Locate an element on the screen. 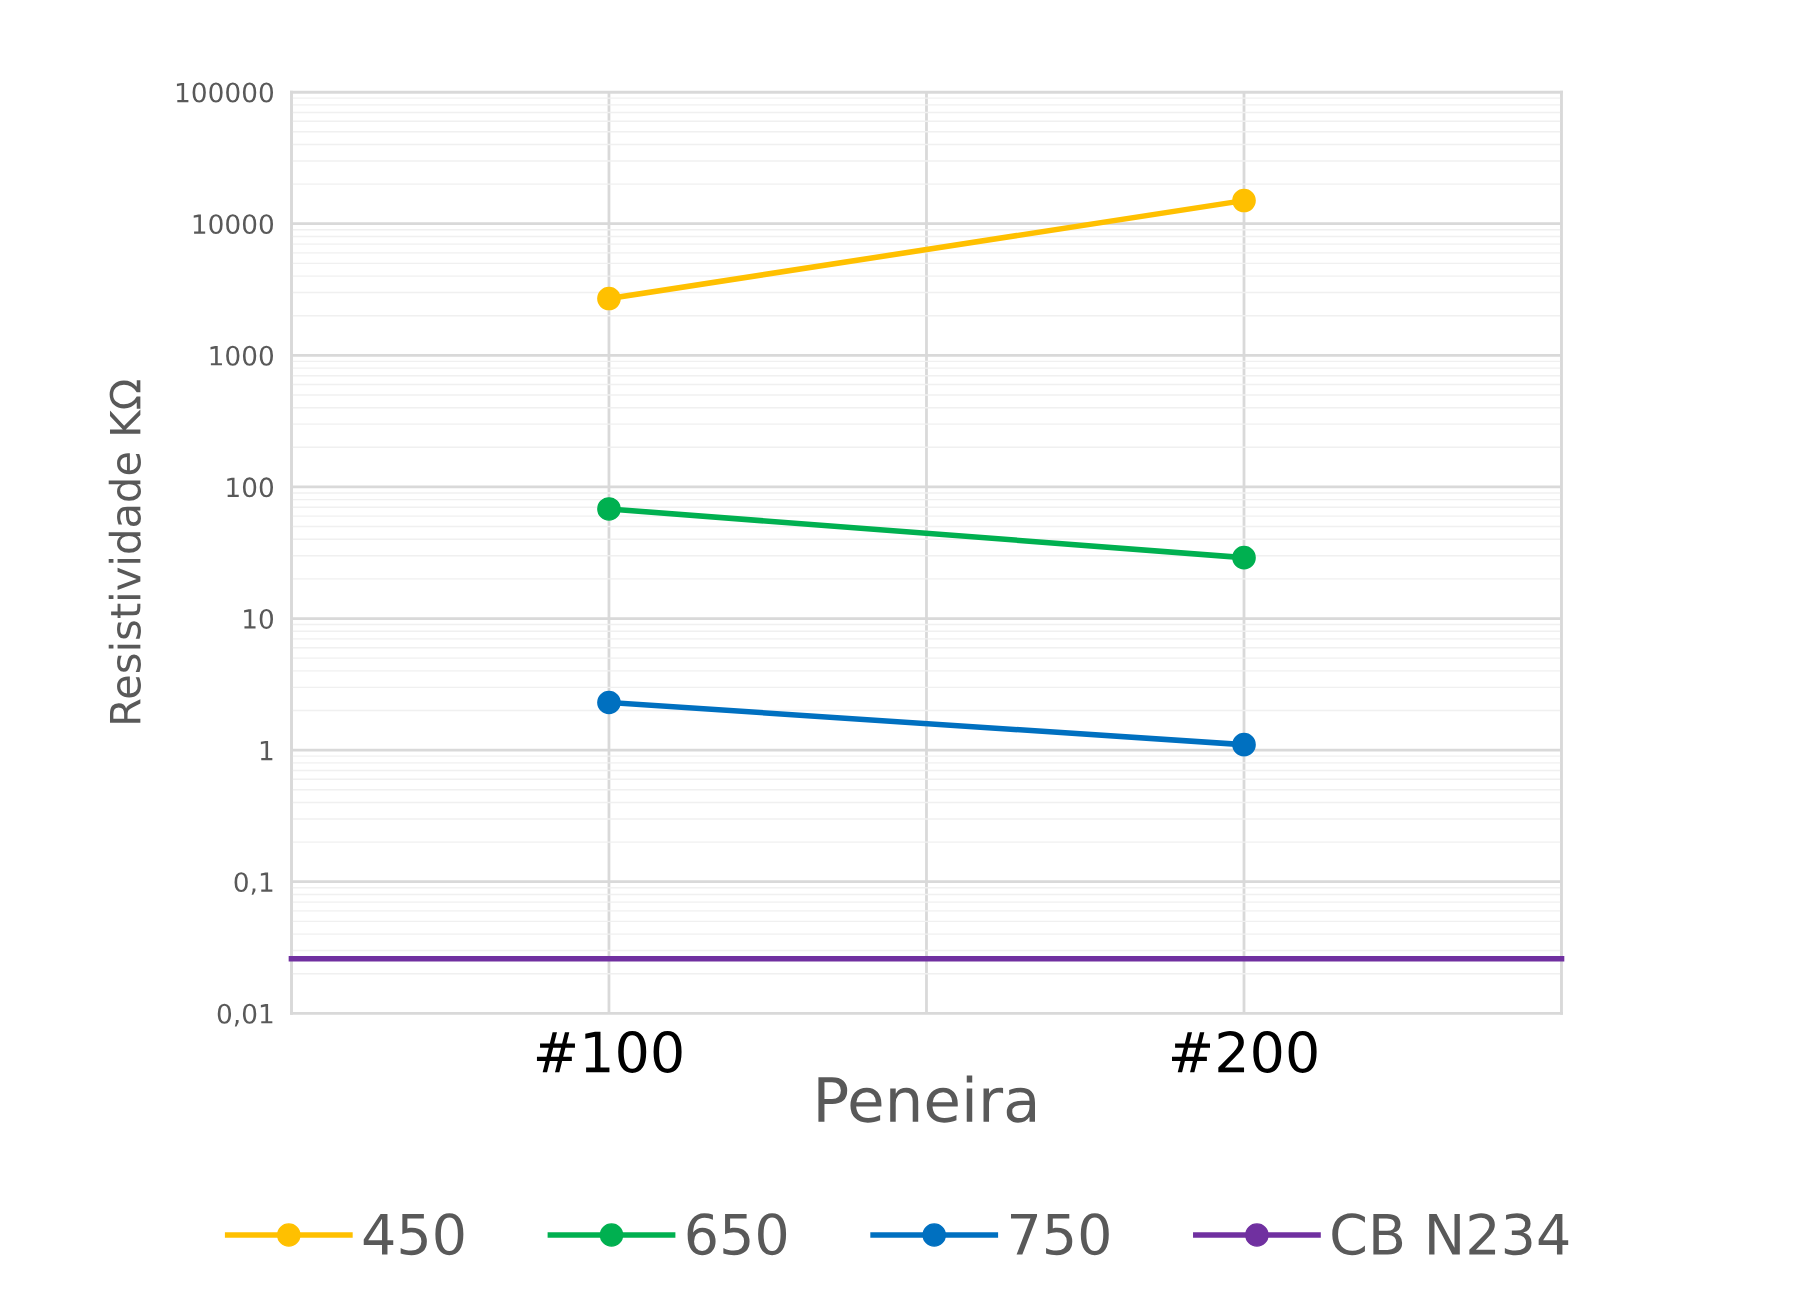  legend-label: 450 is located at coordinates (413, 1234).